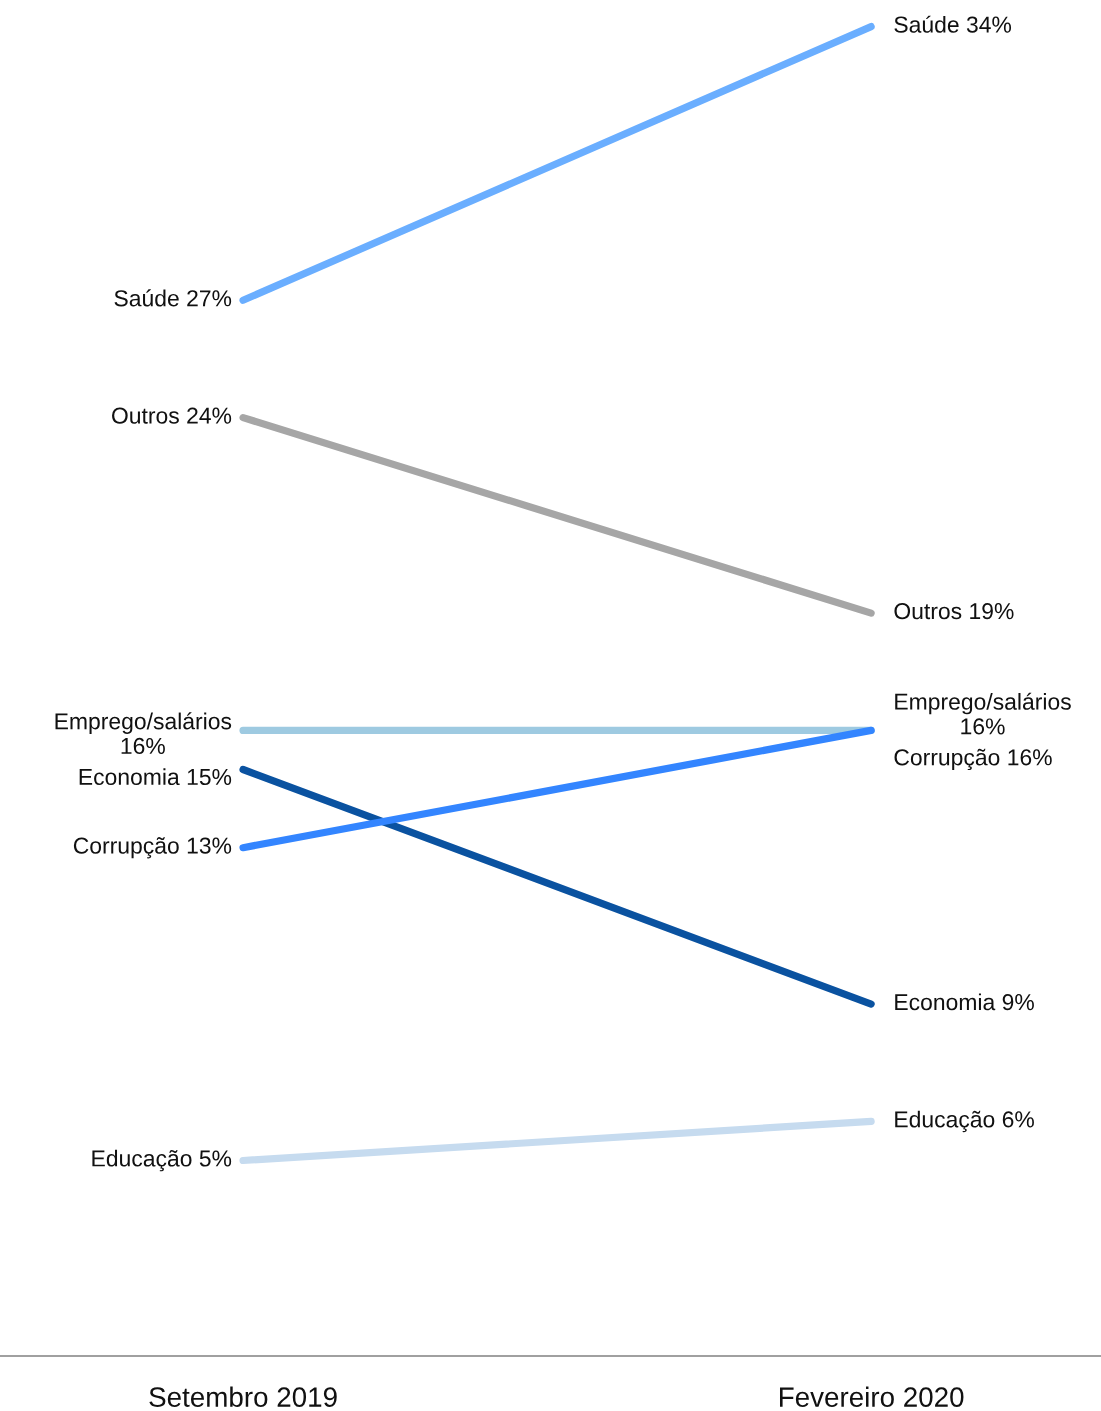 Image resolution: width=1101 pixels, height=1411 pixels. Describe the element at coordinates (173, 298) in the screenshot. I see `data-label: Saúde 27%` at that location.